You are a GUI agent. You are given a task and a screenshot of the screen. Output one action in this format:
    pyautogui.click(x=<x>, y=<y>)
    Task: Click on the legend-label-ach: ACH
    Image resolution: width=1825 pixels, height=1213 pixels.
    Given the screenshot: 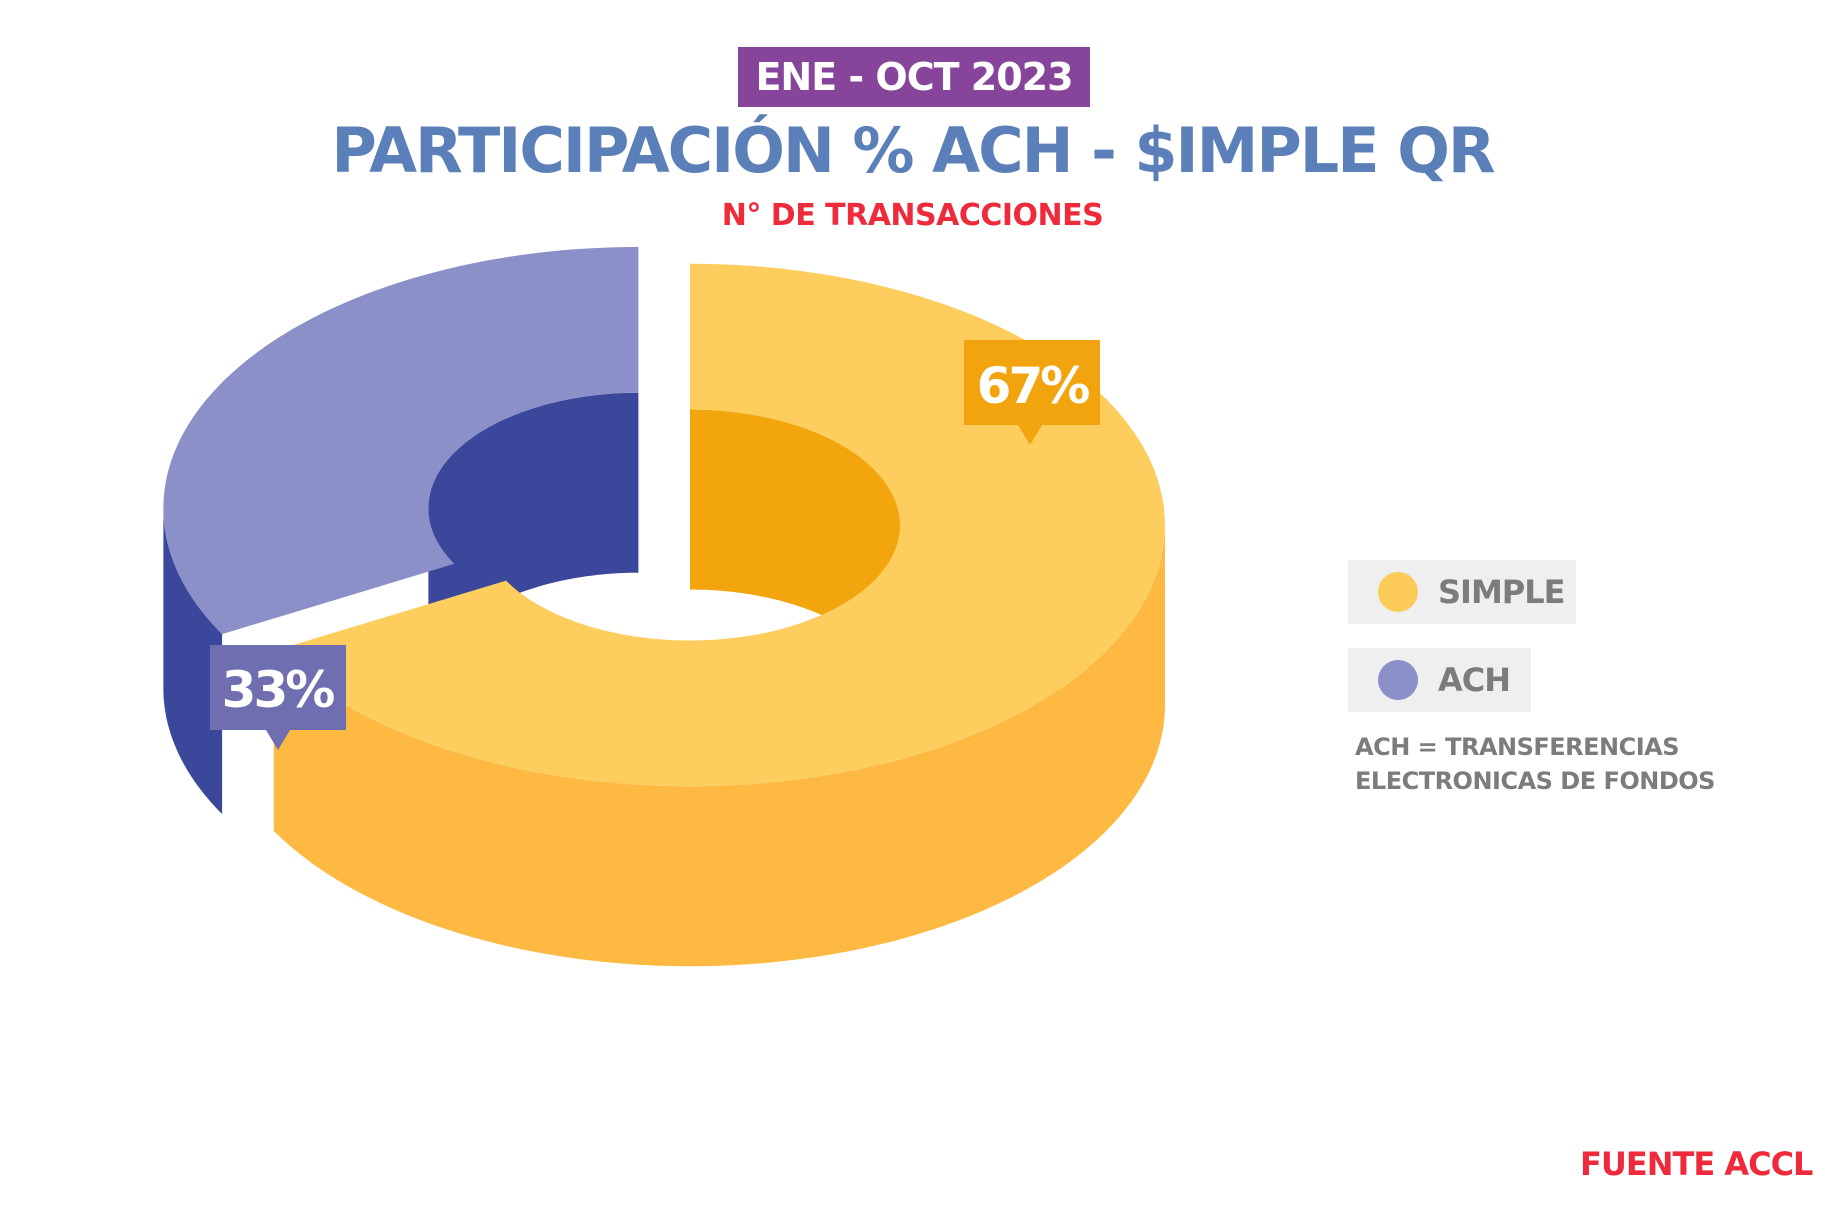 What is the action you would take?
    pyautogui.click(x=1474, y=680)
    